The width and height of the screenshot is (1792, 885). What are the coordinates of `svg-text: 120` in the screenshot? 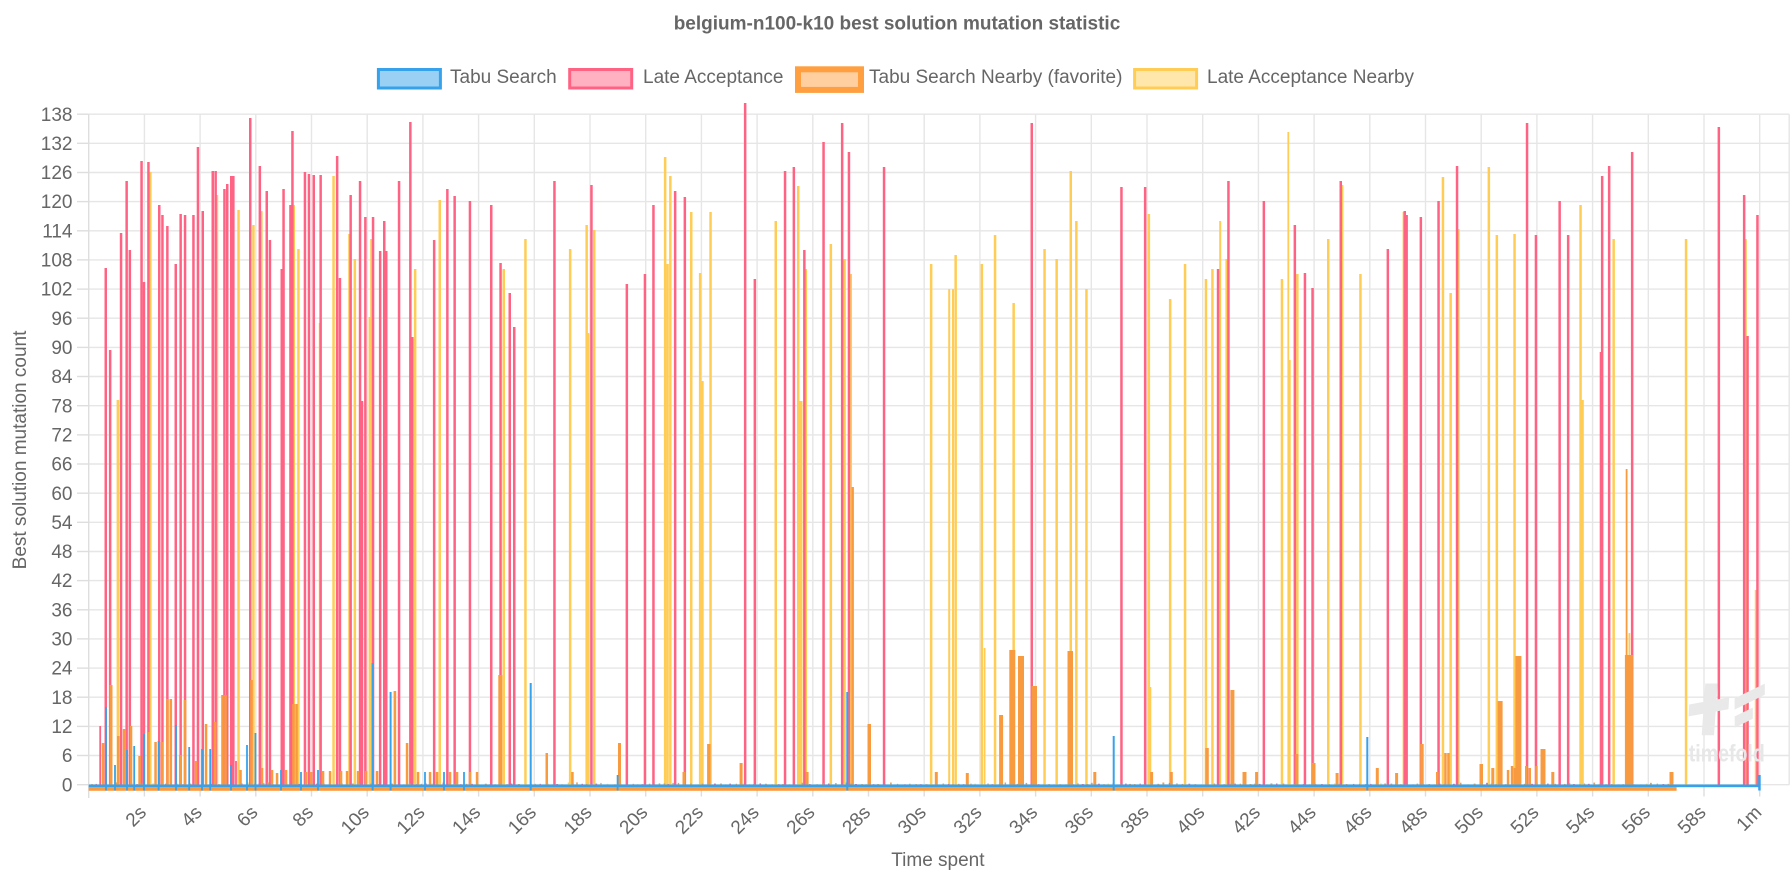 It's located at (57, 202).